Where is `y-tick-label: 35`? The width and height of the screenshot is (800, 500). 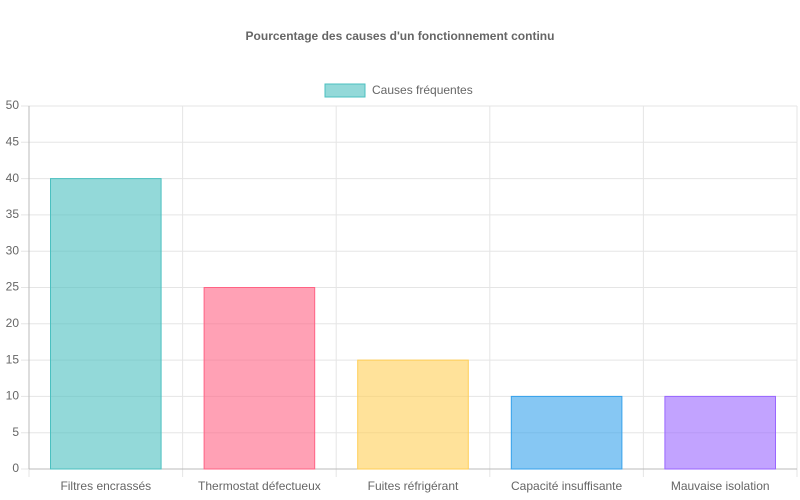
y-tick-label: 35 is located at coordinates (13, 214).